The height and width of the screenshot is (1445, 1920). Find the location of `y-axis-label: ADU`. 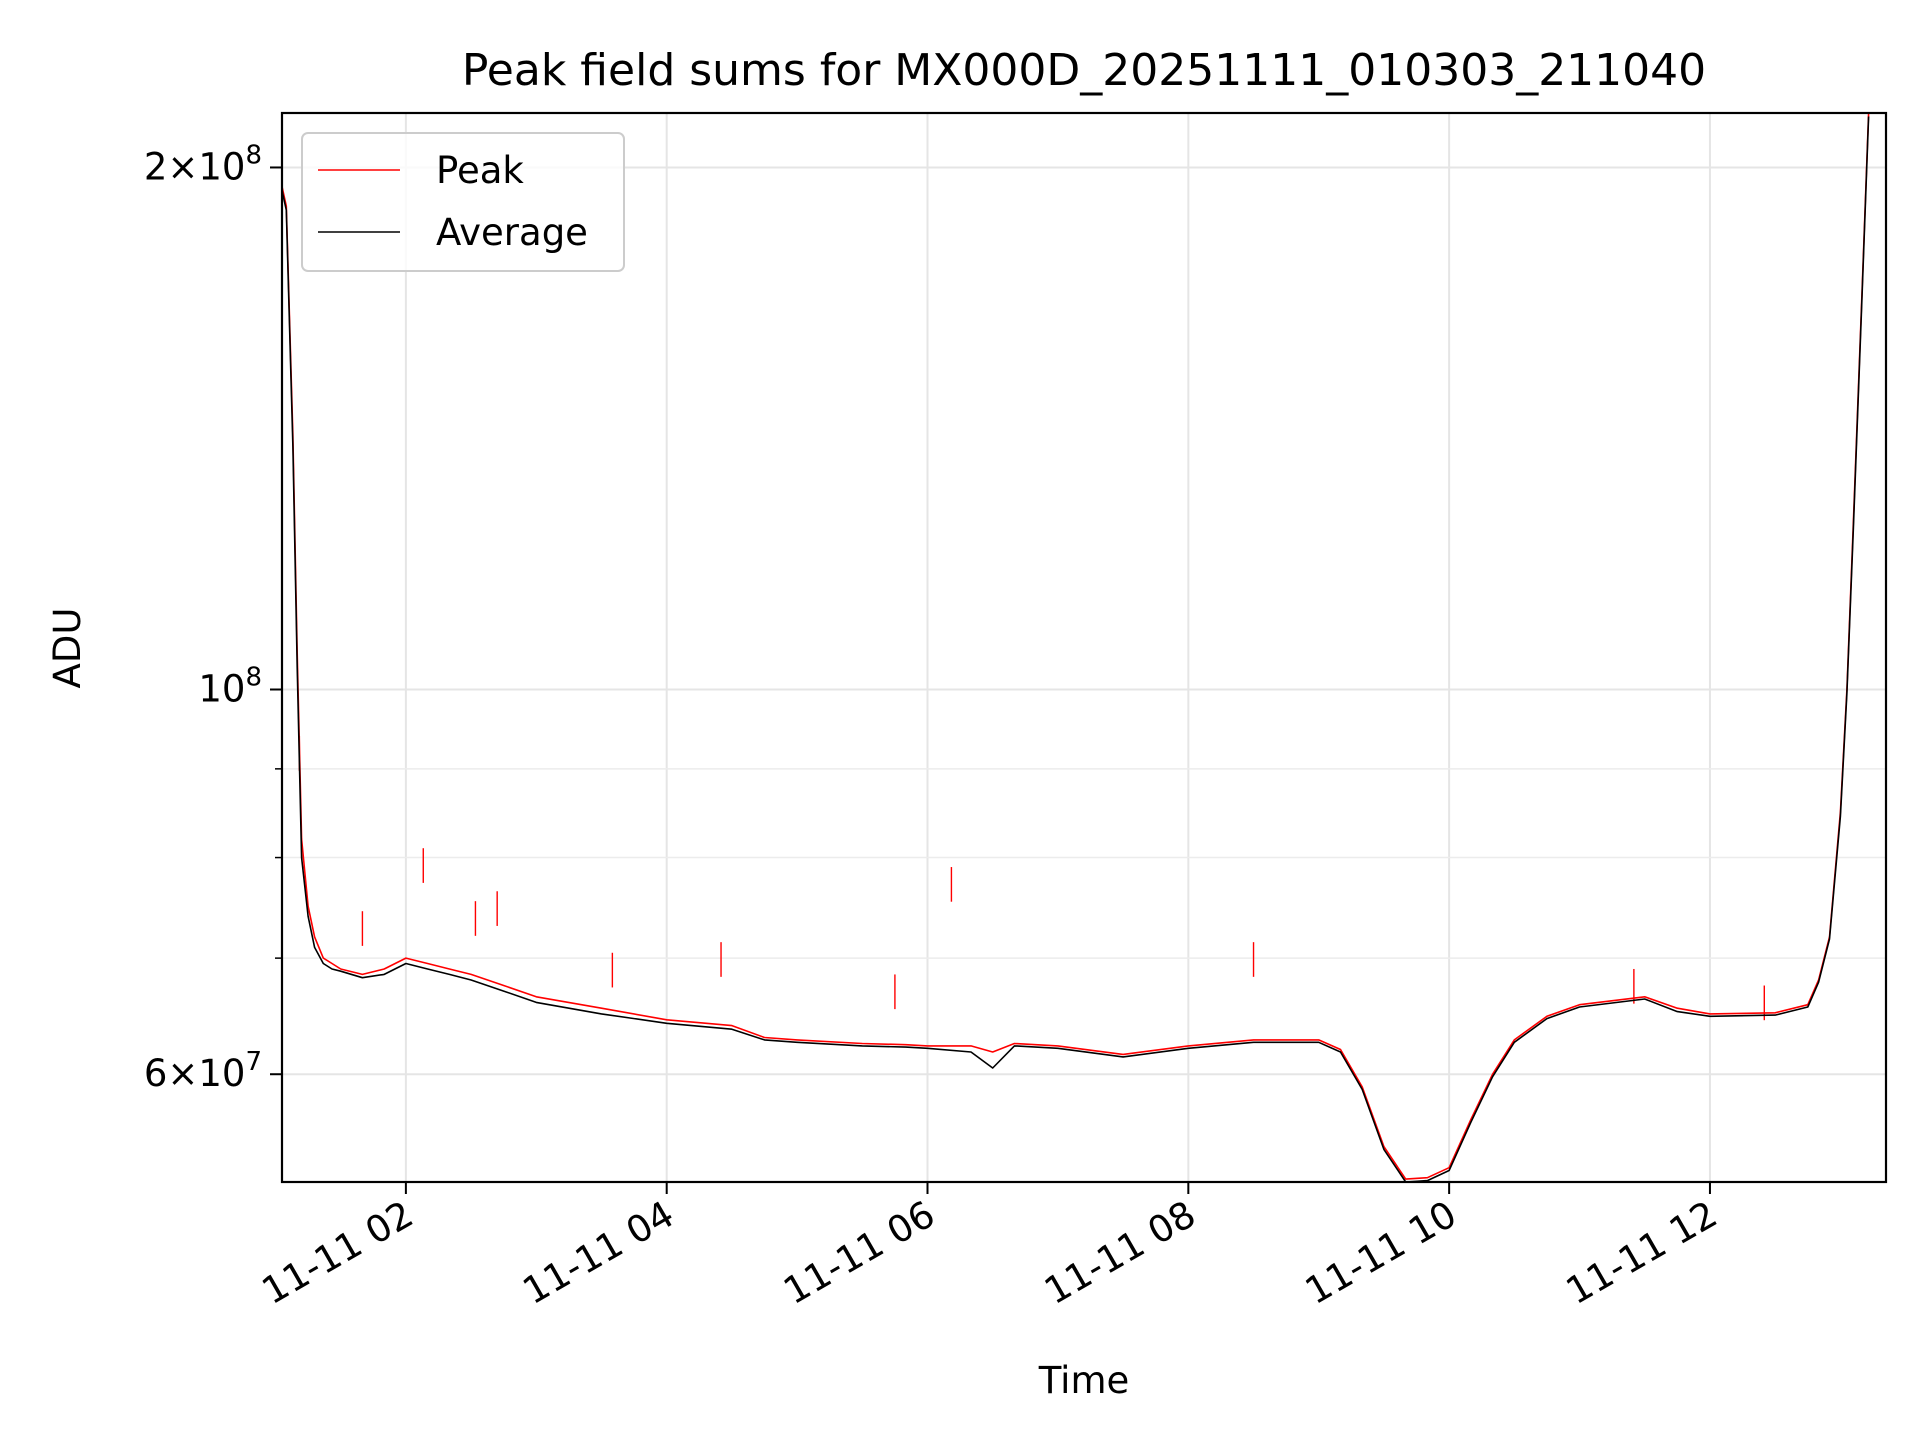

y-axis-label: ADU is located at coordinates (67, 648).